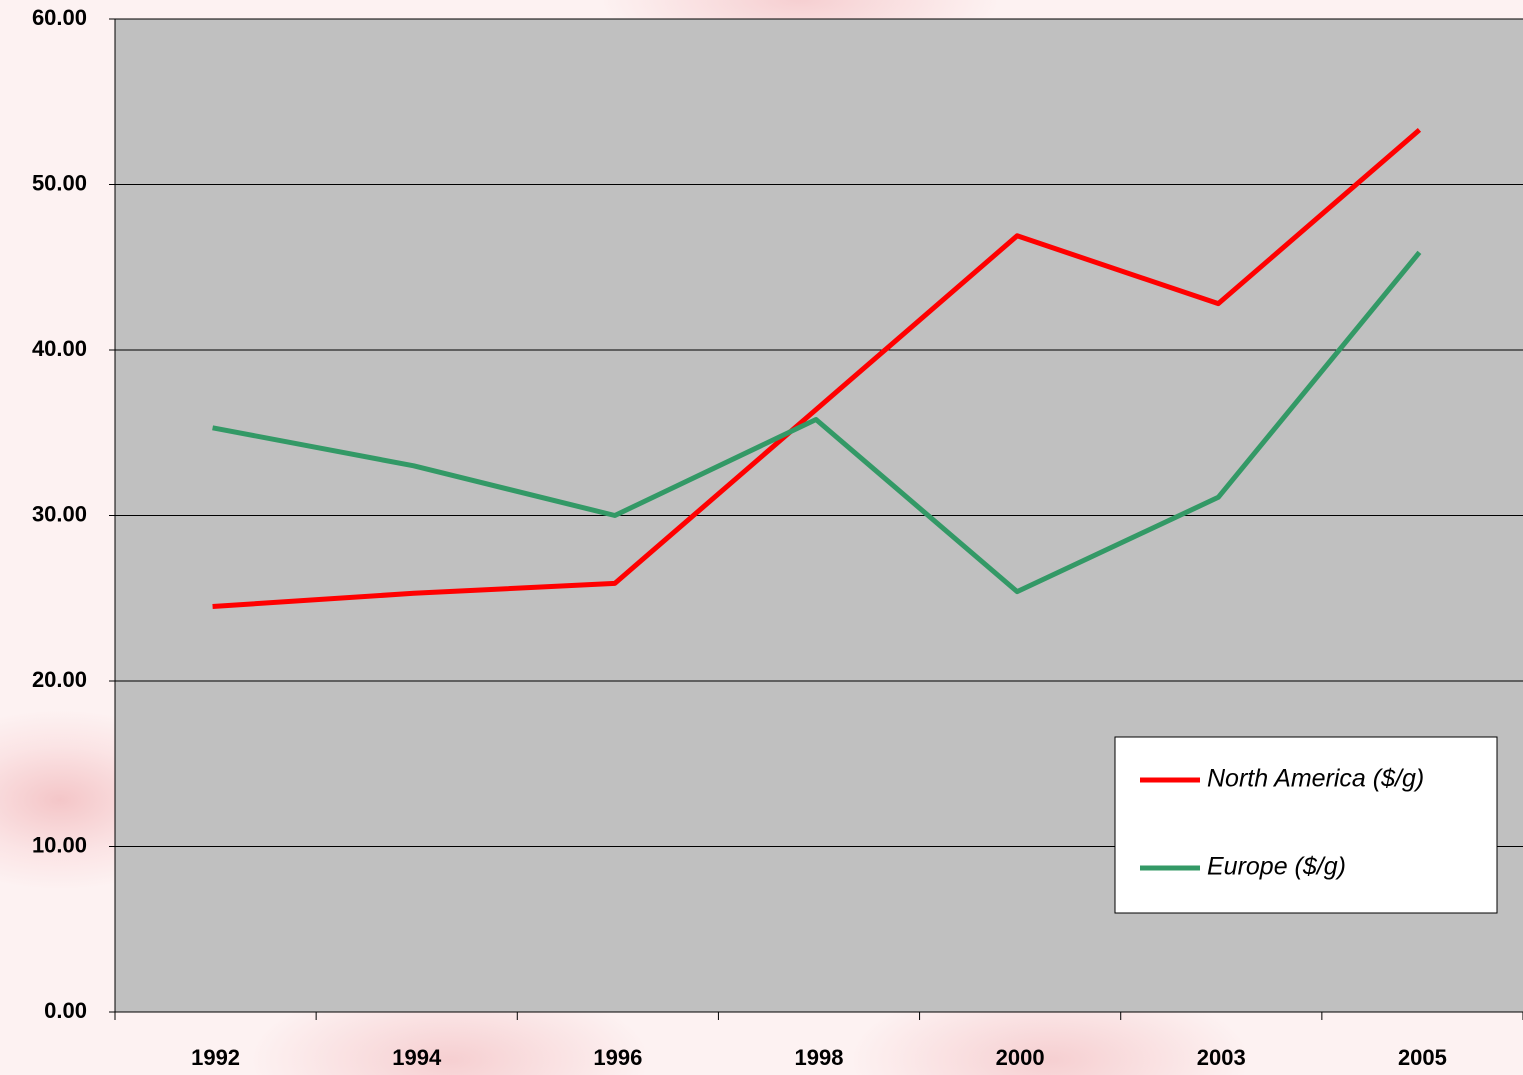 The height and width of the screenshot is (1075, 1523). I want to click on legend-box, so click(1306, 825).